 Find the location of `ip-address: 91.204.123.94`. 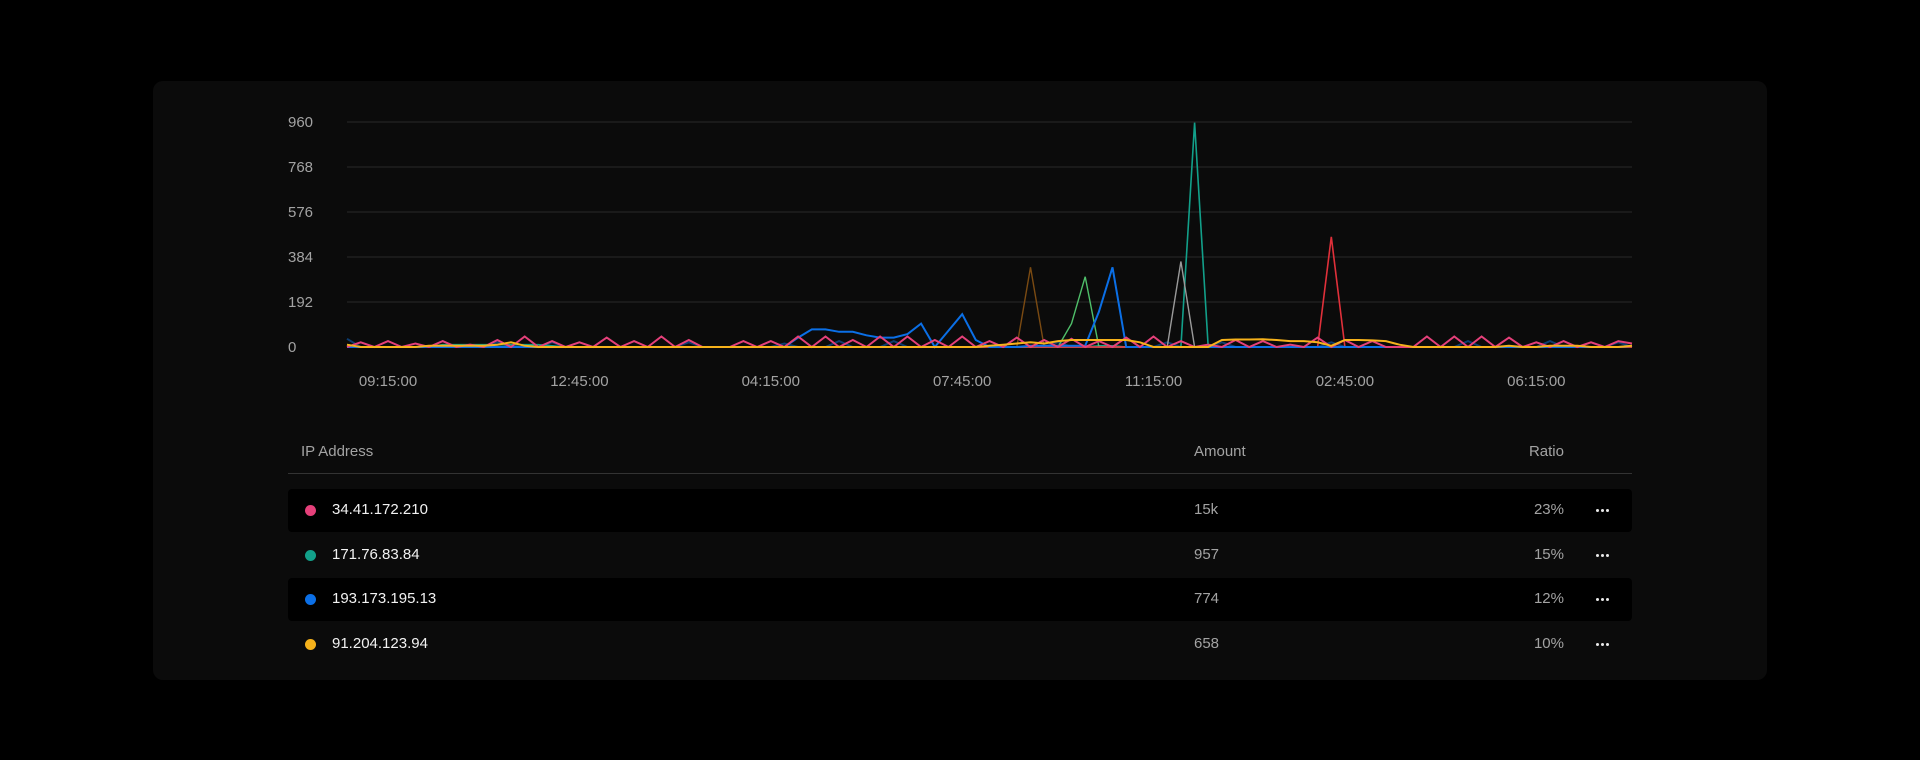

ip-address: 91.204.123.94 is located at coordinates (380, 643).